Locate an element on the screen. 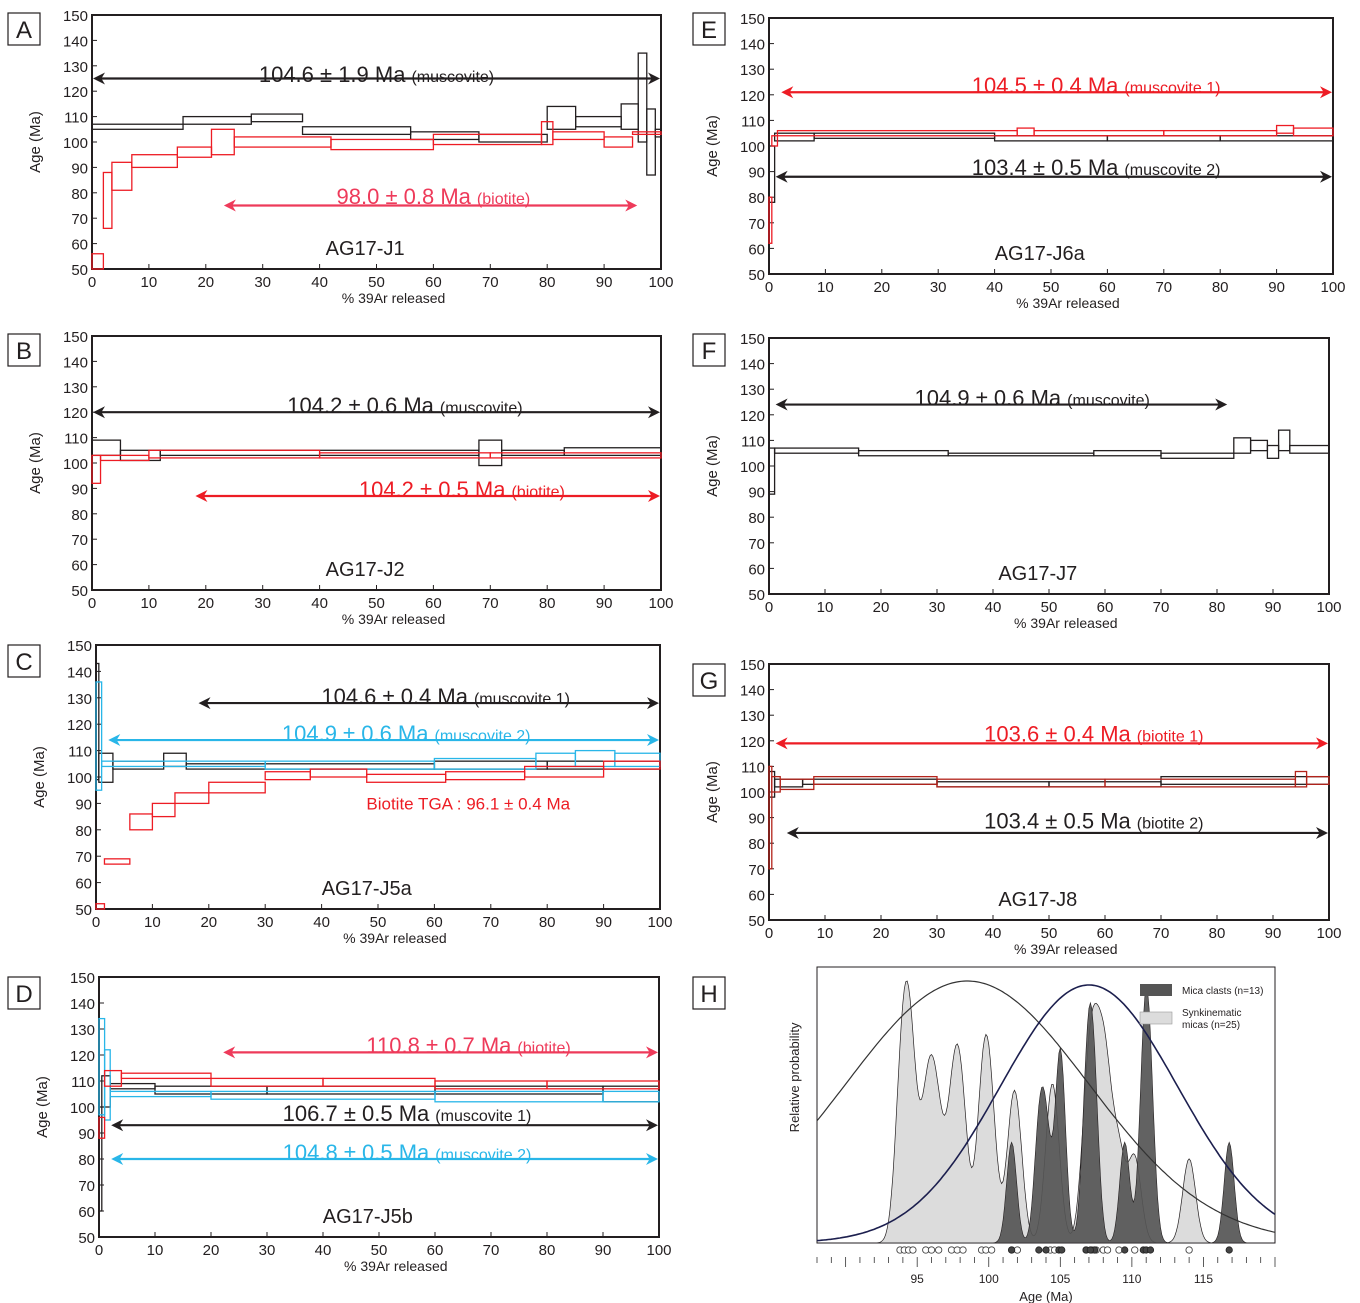 The image size is (1360, 1303). panel-letter-d: D is located at coordinates (24, 993).